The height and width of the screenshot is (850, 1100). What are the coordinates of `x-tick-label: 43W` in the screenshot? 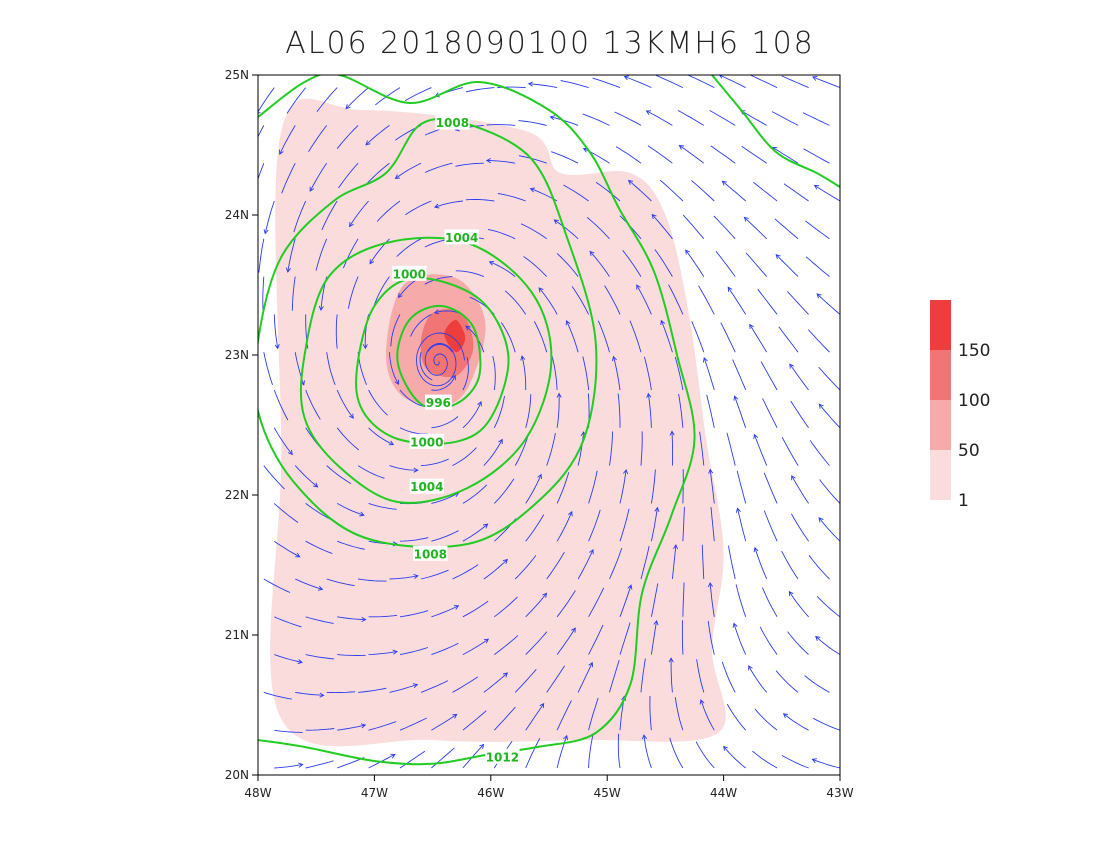 It's located at (839, 793).